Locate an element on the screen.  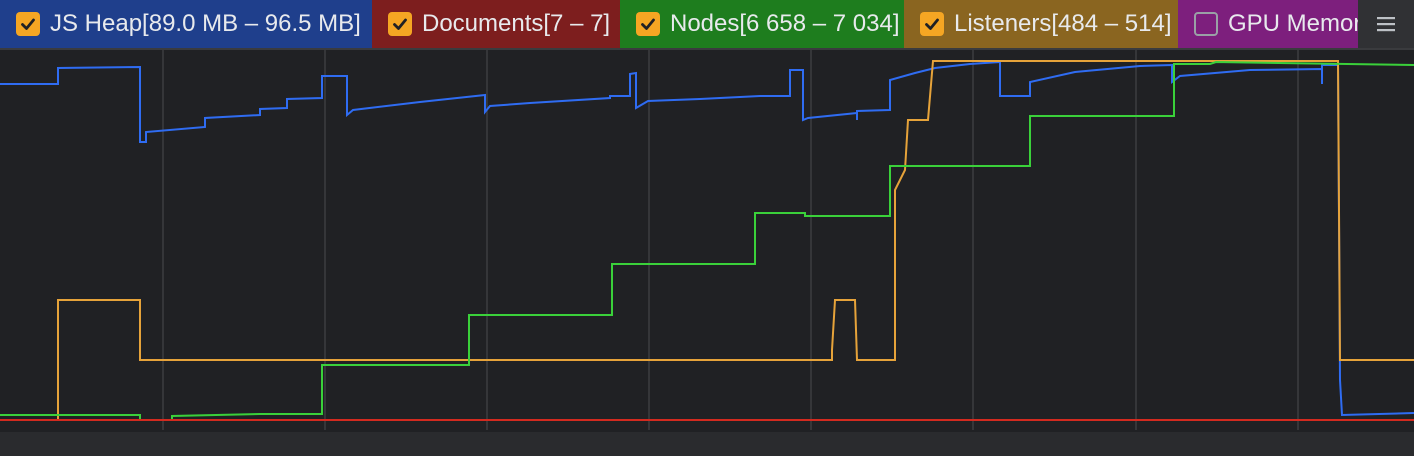
listeners-checkbox is located at coordinates (932, 24).